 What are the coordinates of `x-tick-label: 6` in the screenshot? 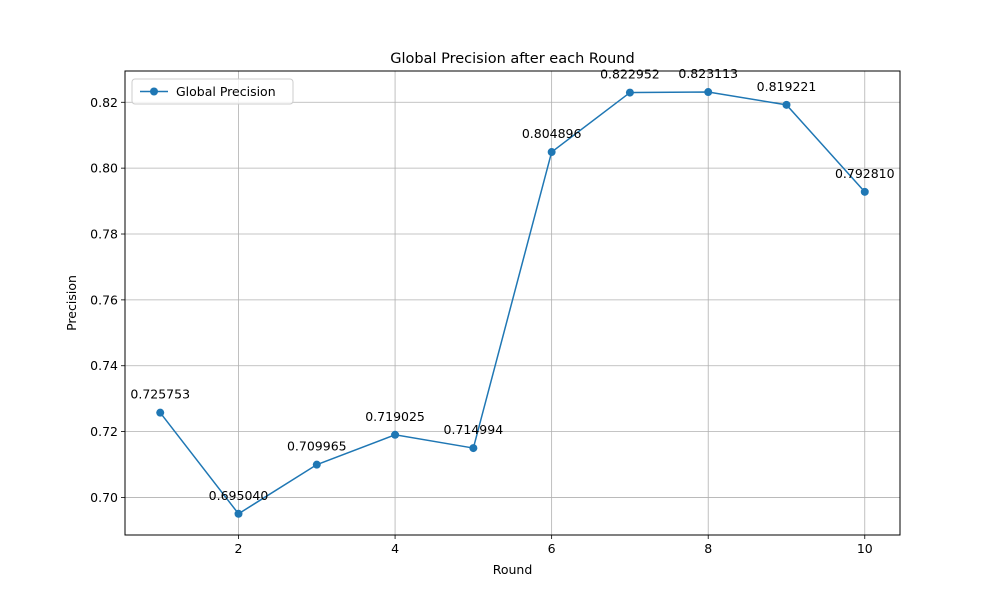 It's located at (552, 548).